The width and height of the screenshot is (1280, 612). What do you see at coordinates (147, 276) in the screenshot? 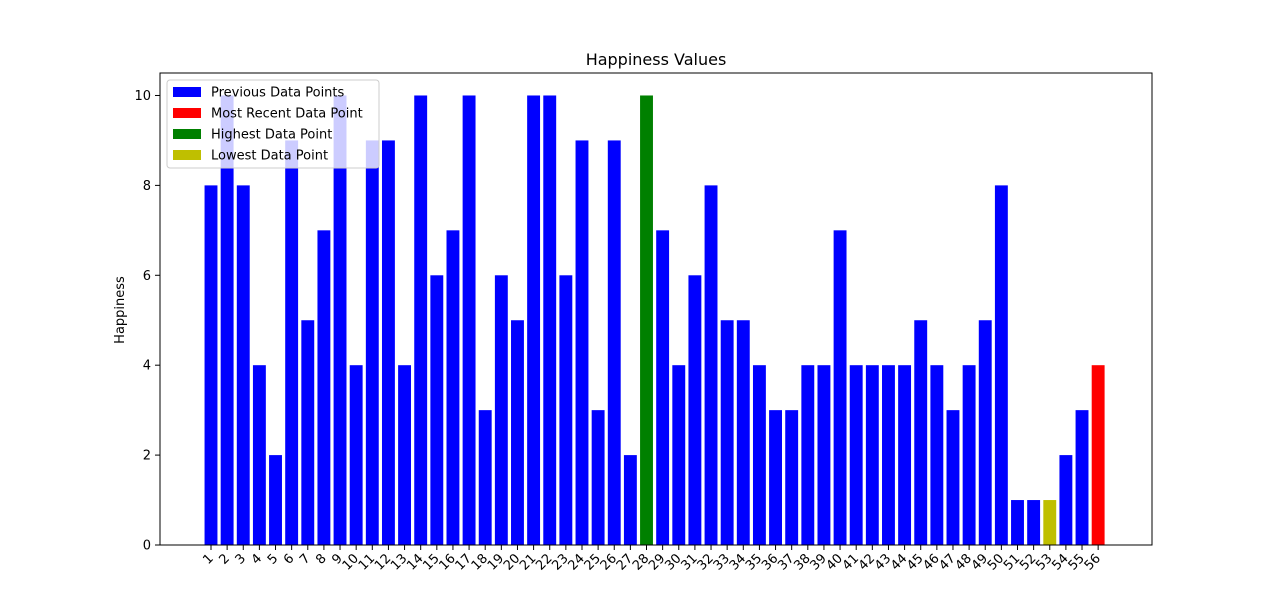
I see `y-tick-label: 6` at bounding box center [147, 276].